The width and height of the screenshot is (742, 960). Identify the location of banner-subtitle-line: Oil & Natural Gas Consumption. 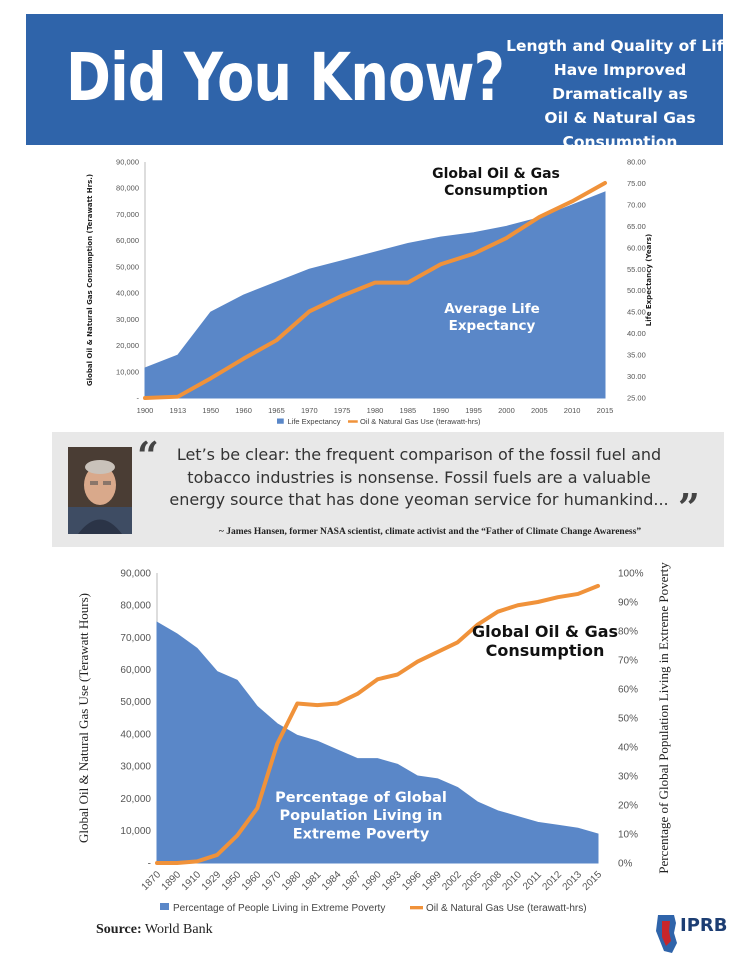
(620, 130).